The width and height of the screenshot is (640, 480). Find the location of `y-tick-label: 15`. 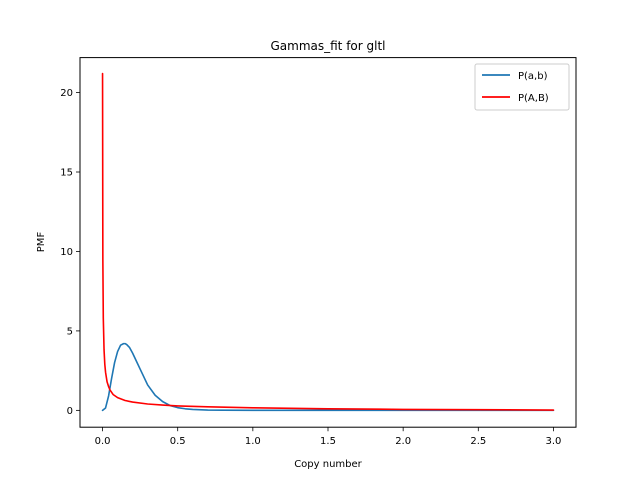

y-tick-label: 15 is located at coordinates (66, 173).